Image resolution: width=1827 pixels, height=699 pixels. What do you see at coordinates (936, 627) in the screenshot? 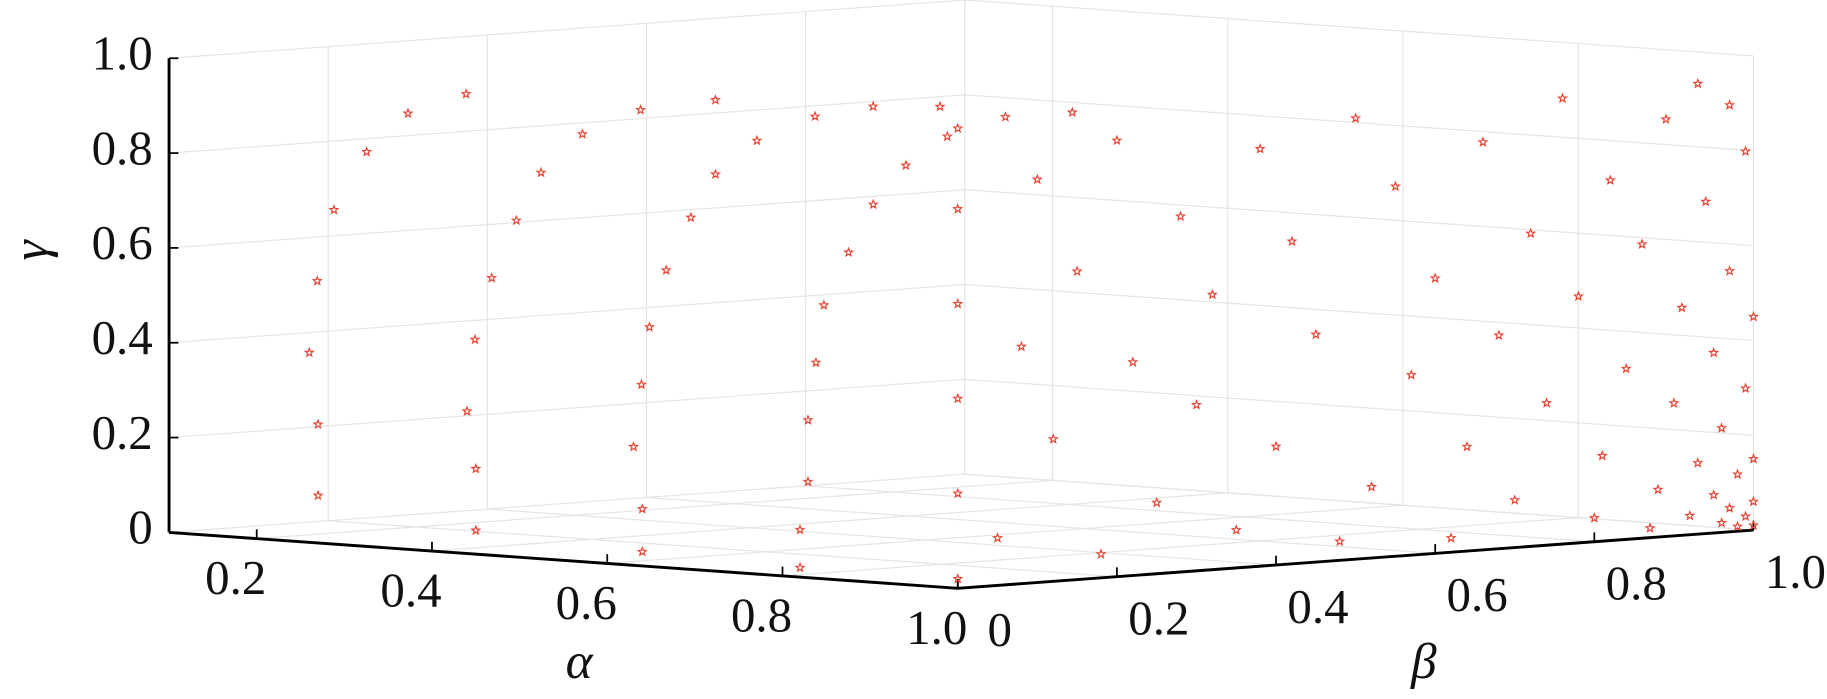
I see `x-tick-label: 1.0` at bounding box center [936, 627].